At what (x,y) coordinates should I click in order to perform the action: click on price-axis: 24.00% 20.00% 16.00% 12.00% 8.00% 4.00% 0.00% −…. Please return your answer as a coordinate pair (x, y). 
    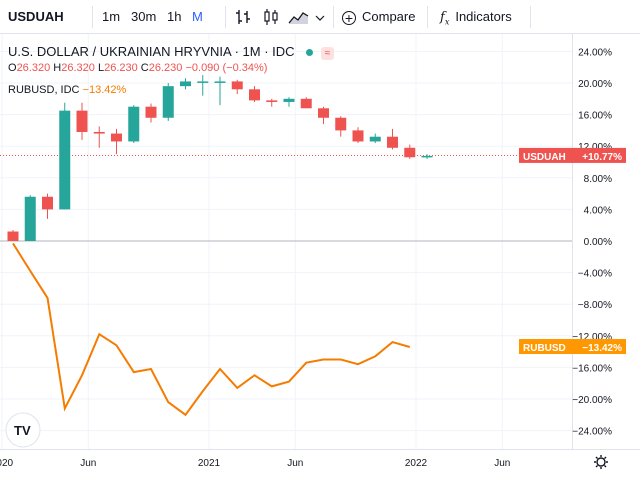
    Looking at the image, I should click on (592, 242).